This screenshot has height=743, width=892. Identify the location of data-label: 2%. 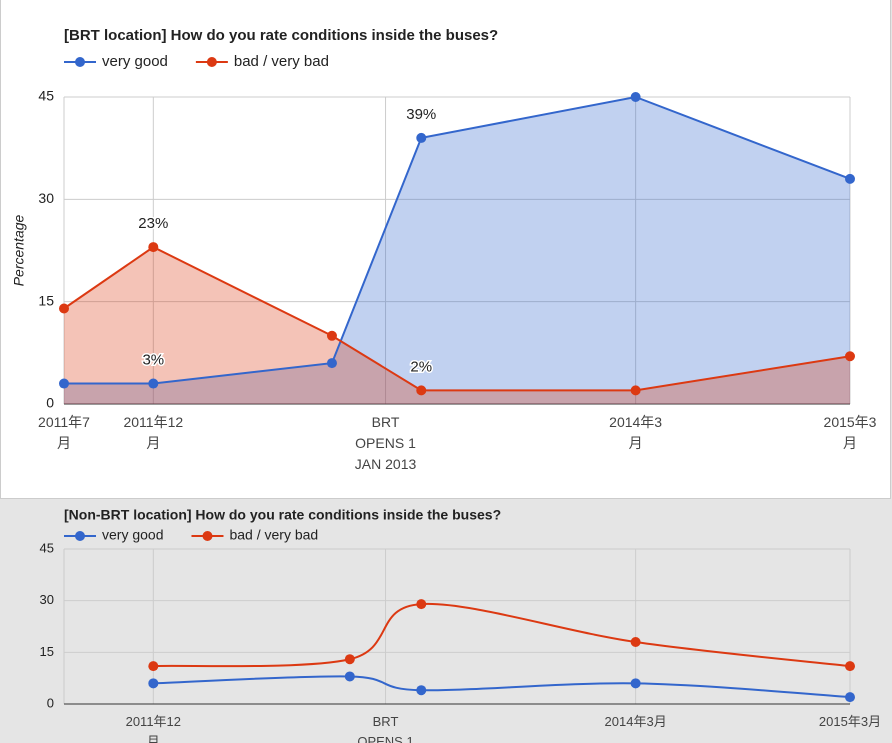
(421, 366).